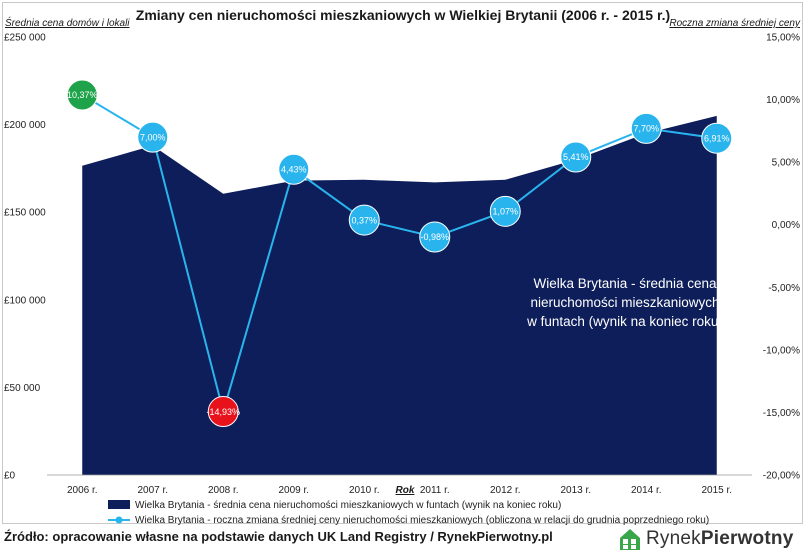  I want to click on x-tick-label: 2007 r., so click(152, 490).